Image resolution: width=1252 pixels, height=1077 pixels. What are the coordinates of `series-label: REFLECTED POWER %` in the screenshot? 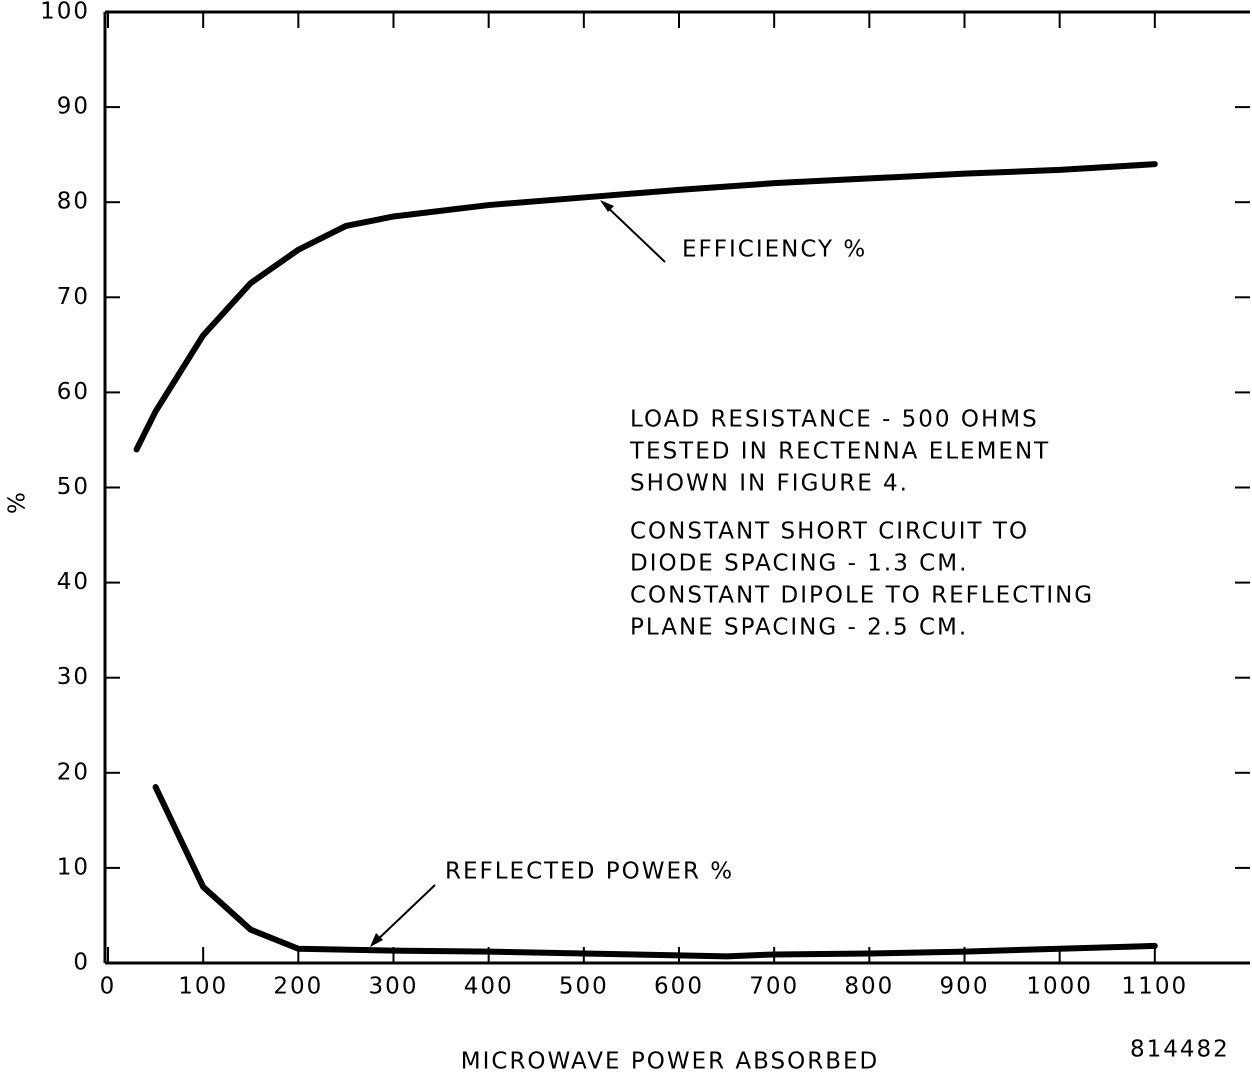 It's located at (589, 872).